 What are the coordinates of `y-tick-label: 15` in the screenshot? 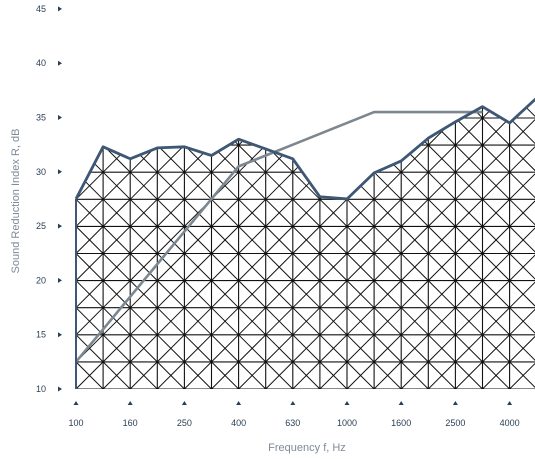 It's located at (41, 335).